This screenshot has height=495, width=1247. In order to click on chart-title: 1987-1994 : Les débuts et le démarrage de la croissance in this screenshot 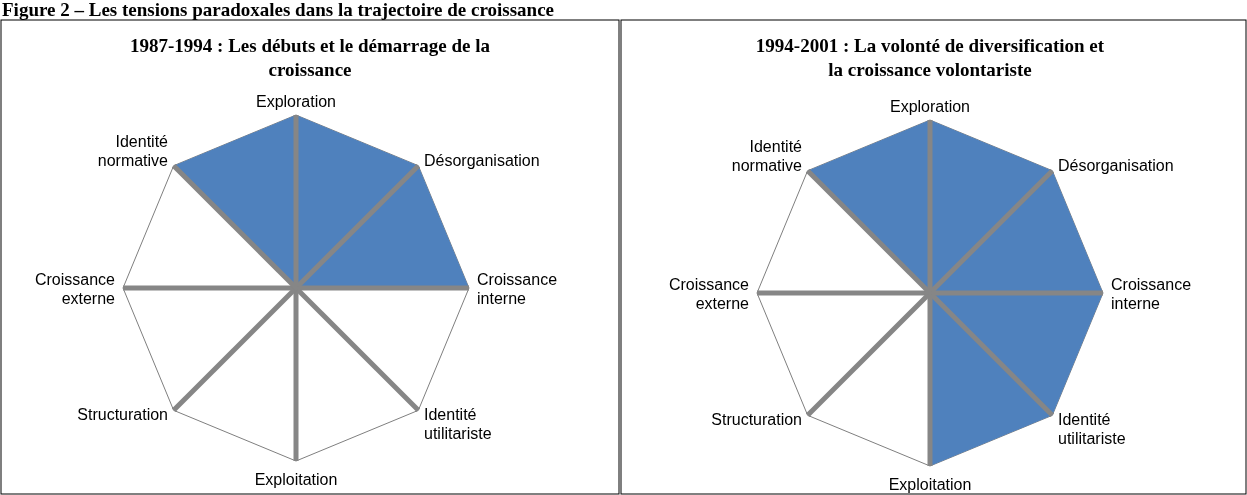, I will do `click(310, 57)`.